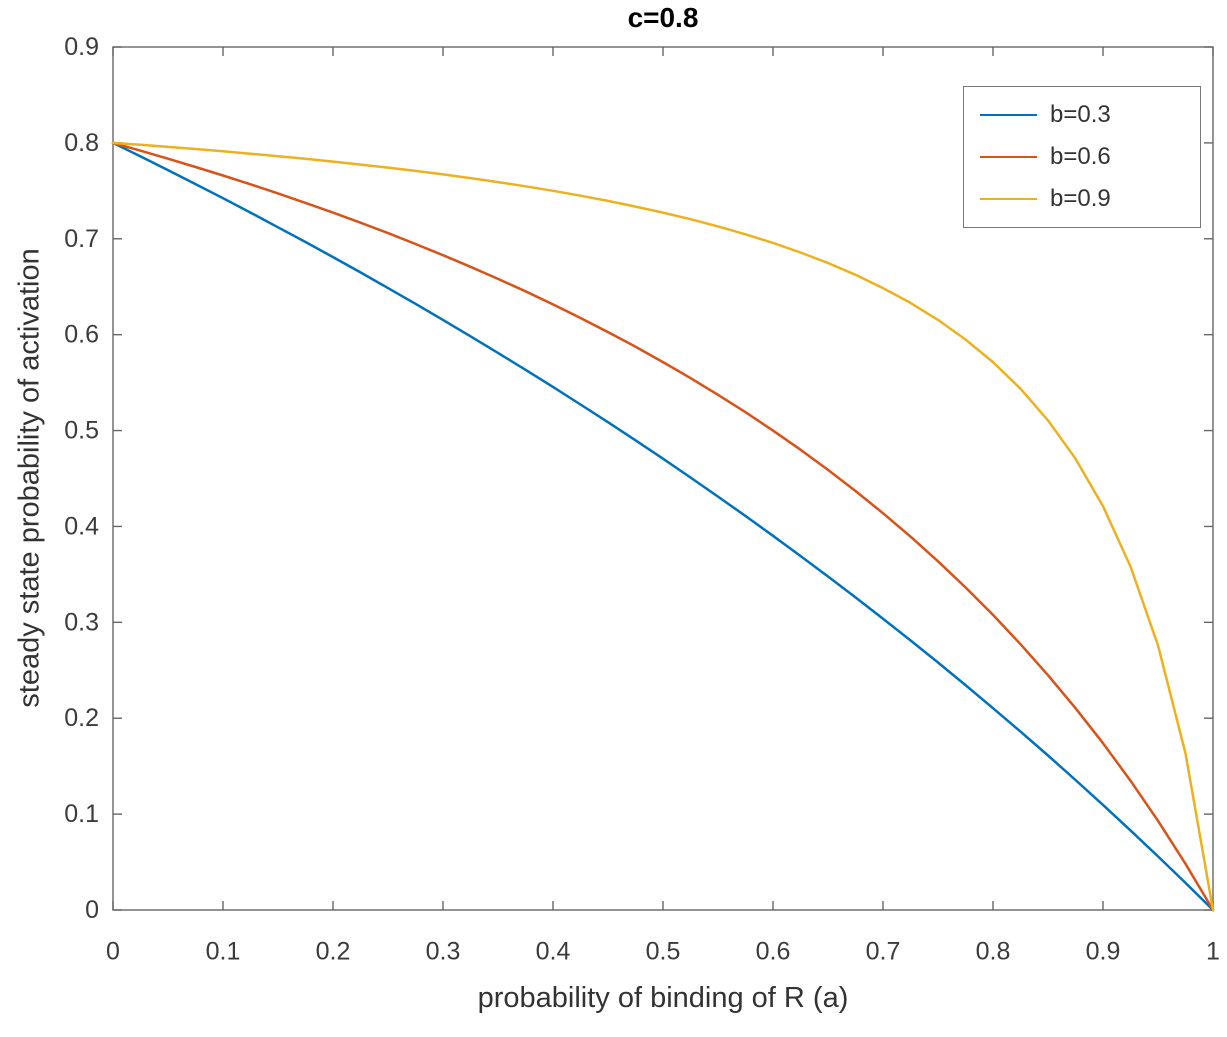 This screenshot has height=1037, width=1227. I want to click on y-tick-label: 0.5, so click(81, 431).